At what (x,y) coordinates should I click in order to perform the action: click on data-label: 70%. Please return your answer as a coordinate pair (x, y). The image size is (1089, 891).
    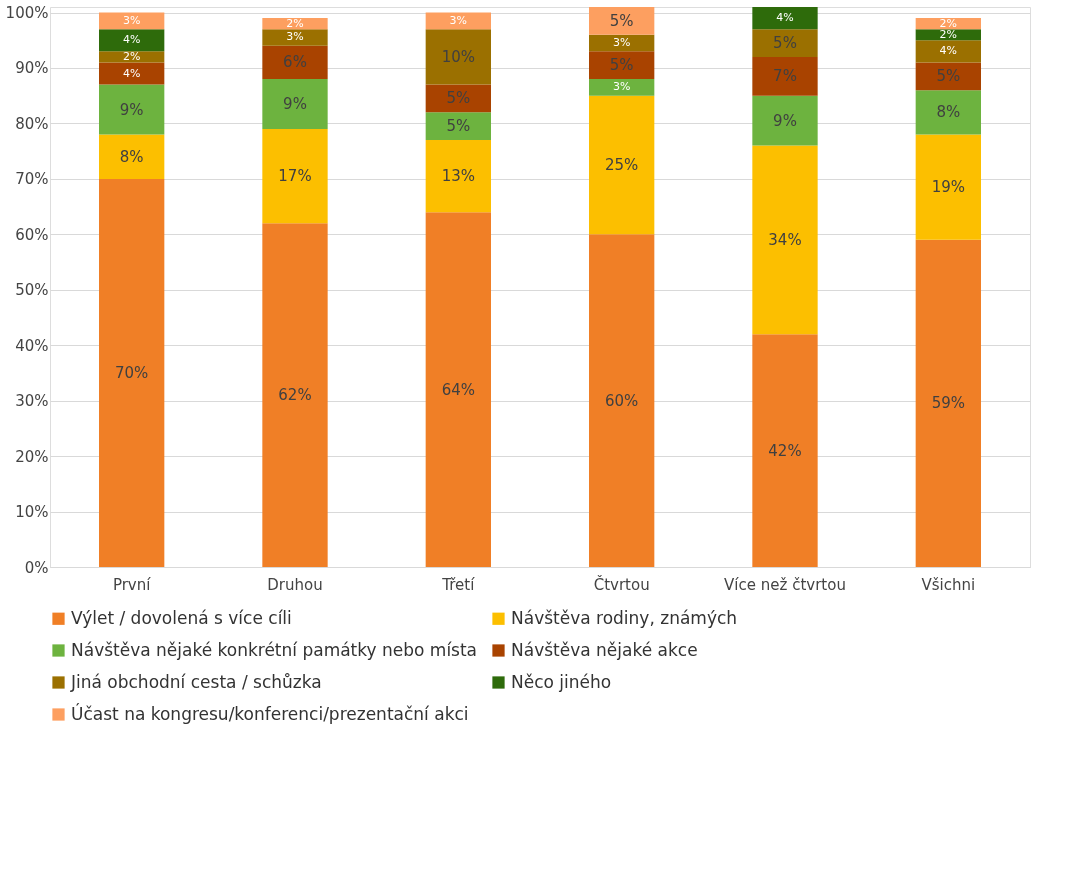
    Looking at the image, I should click on (131, 372).